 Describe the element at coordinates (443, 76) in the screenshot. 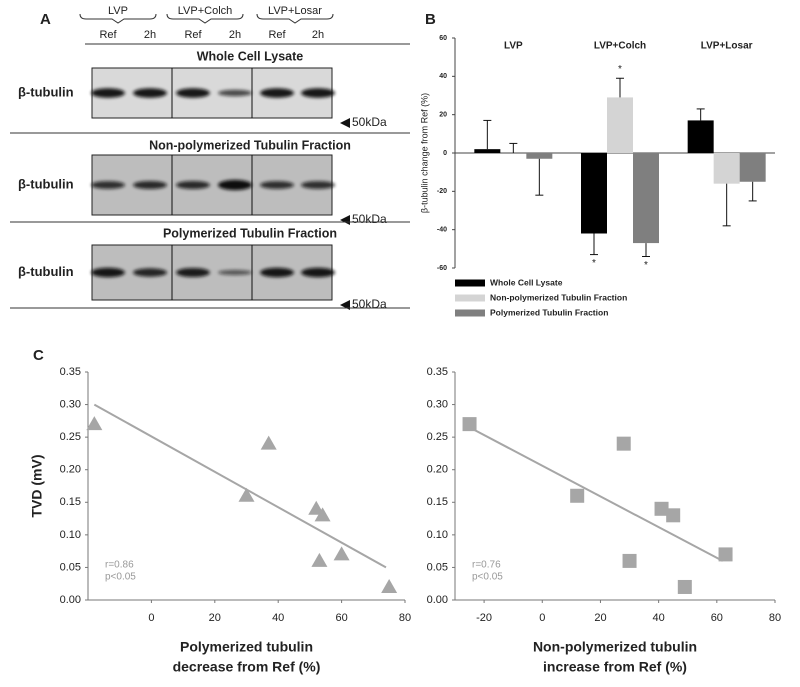

I see `y-tick-label: 40` at that location.